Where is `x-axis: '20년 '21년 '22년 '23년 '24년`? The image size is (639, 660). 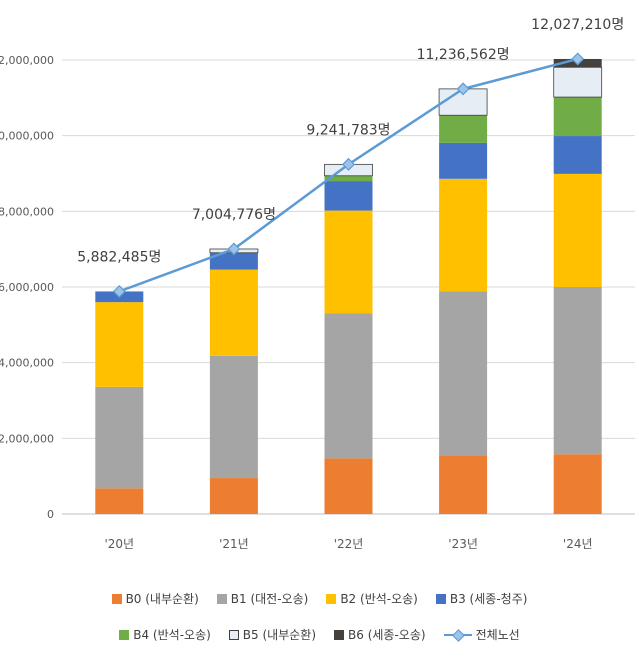
x-axis: '20년 '21년 '22년 '23년 '24년 is located at coordinates (348, 544).